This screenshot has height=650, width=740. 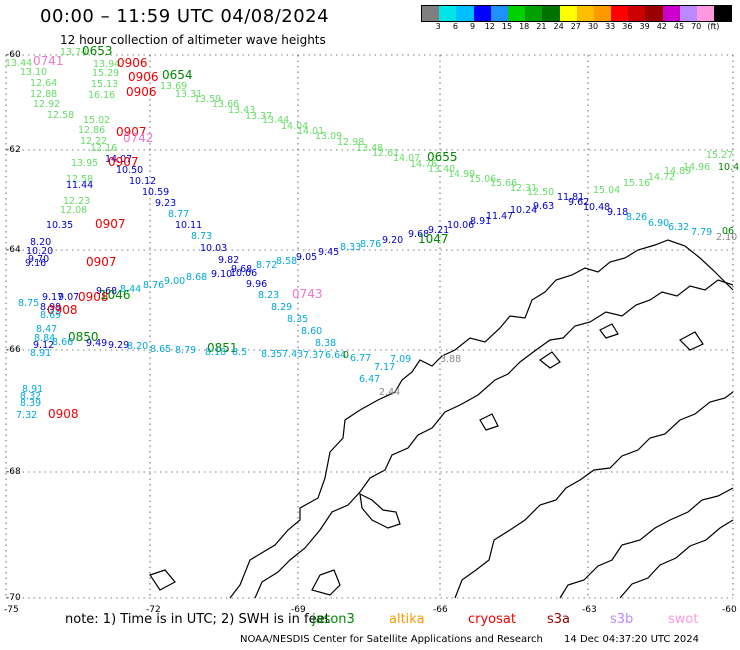 I want to click on wave-height-label: 9.12, so click(x=43, y=345).